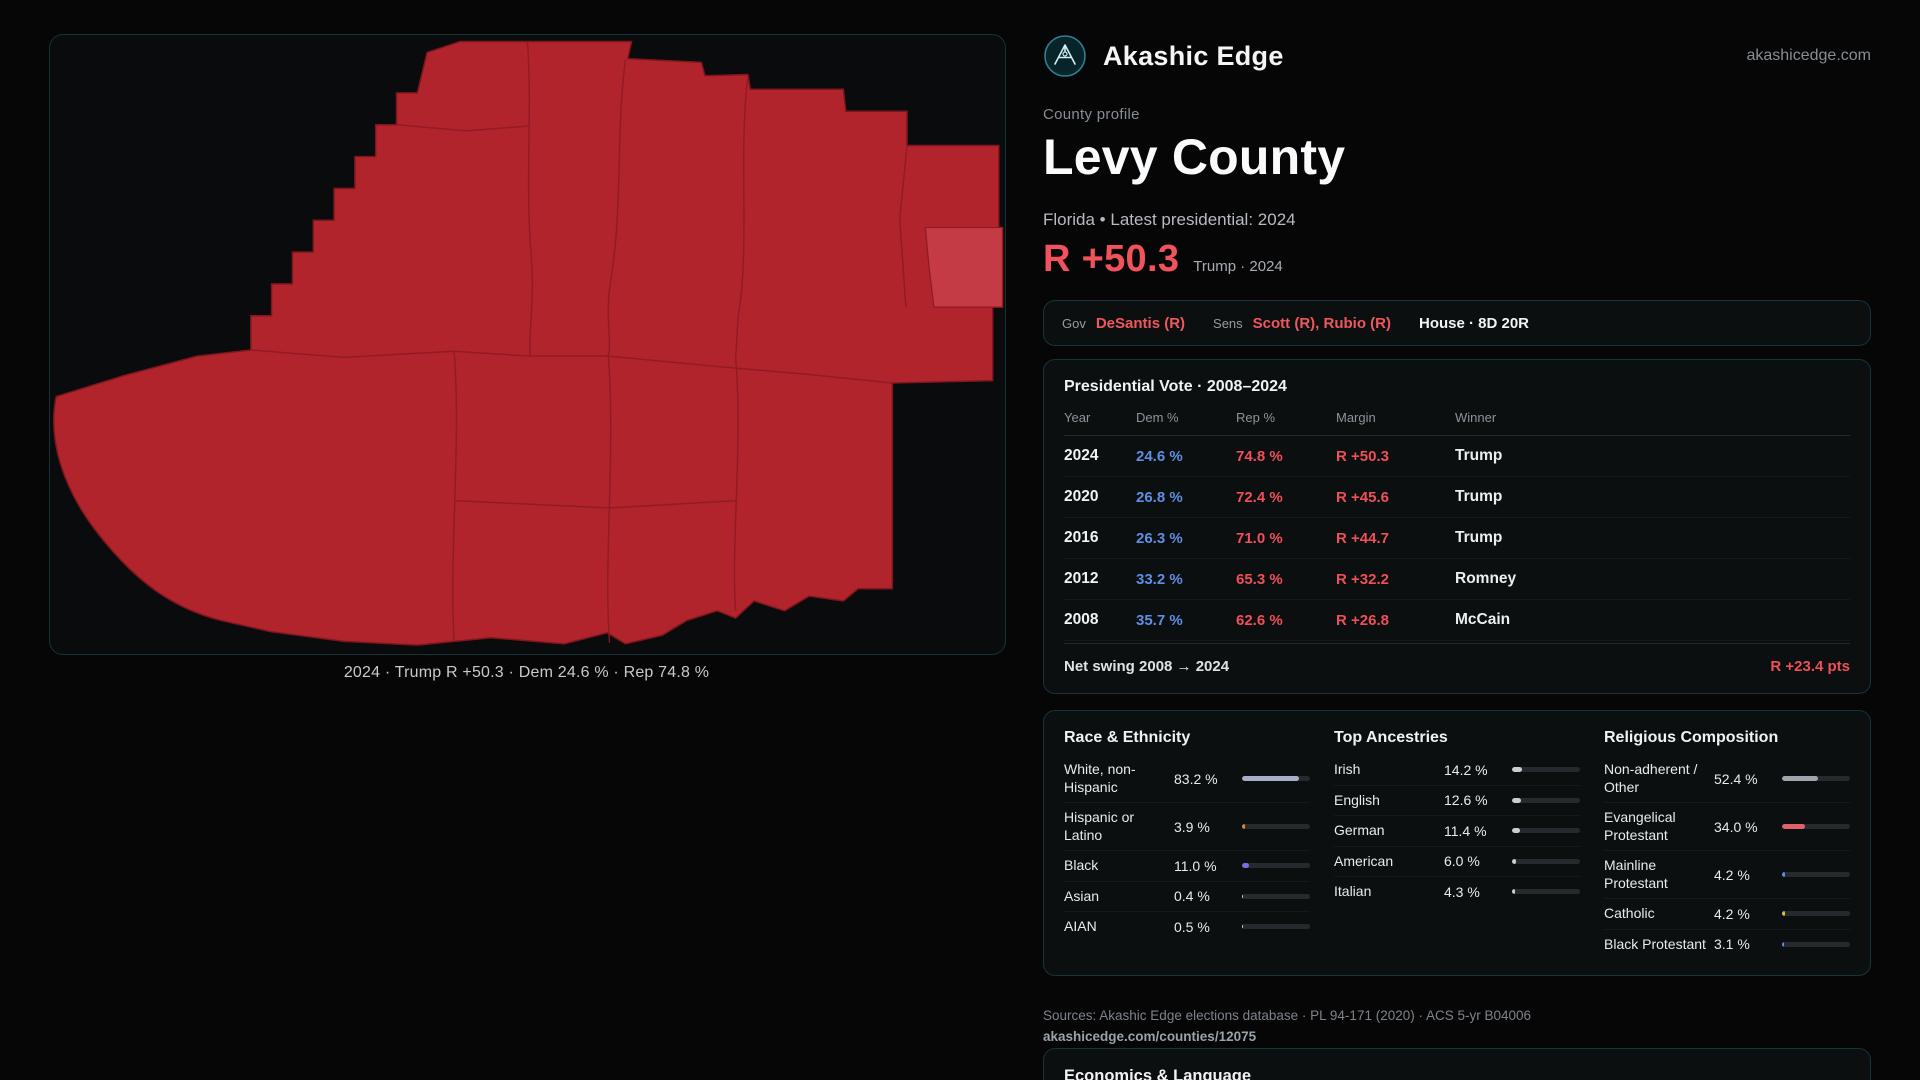 The width and height of the screenshot is (1920, 1080). I want to click on gov-value: DeSantis (R), so click(1140, 323).